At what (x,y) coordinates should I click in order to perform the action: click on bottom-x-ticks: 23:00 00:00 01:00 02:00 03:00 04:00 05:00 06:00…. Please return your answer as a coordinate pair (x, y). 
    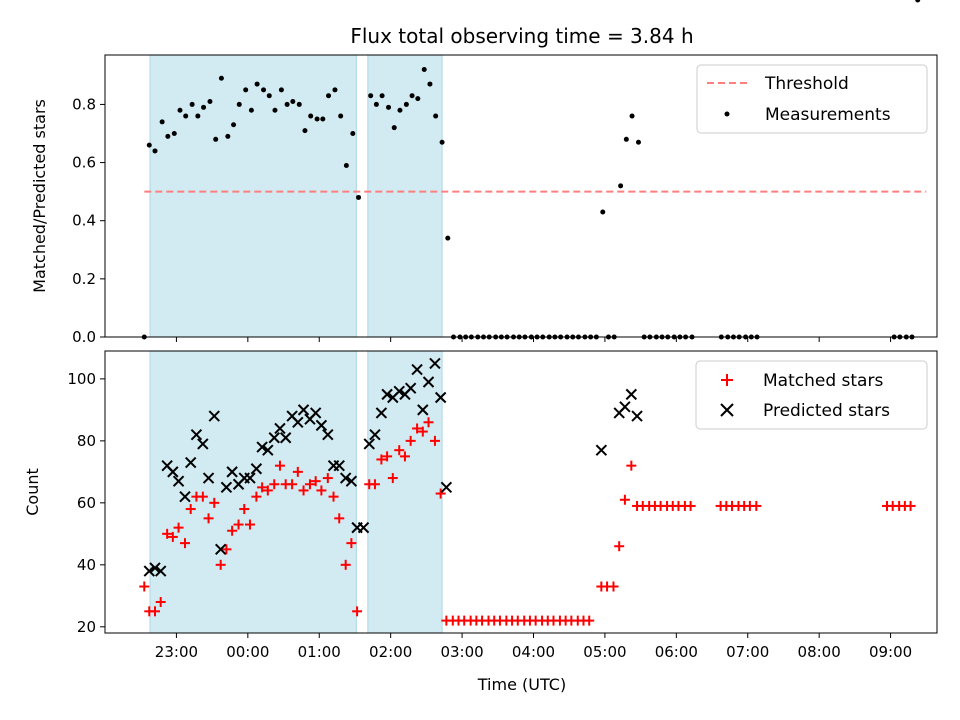
    Looking at the image, I should click on (533, 647).